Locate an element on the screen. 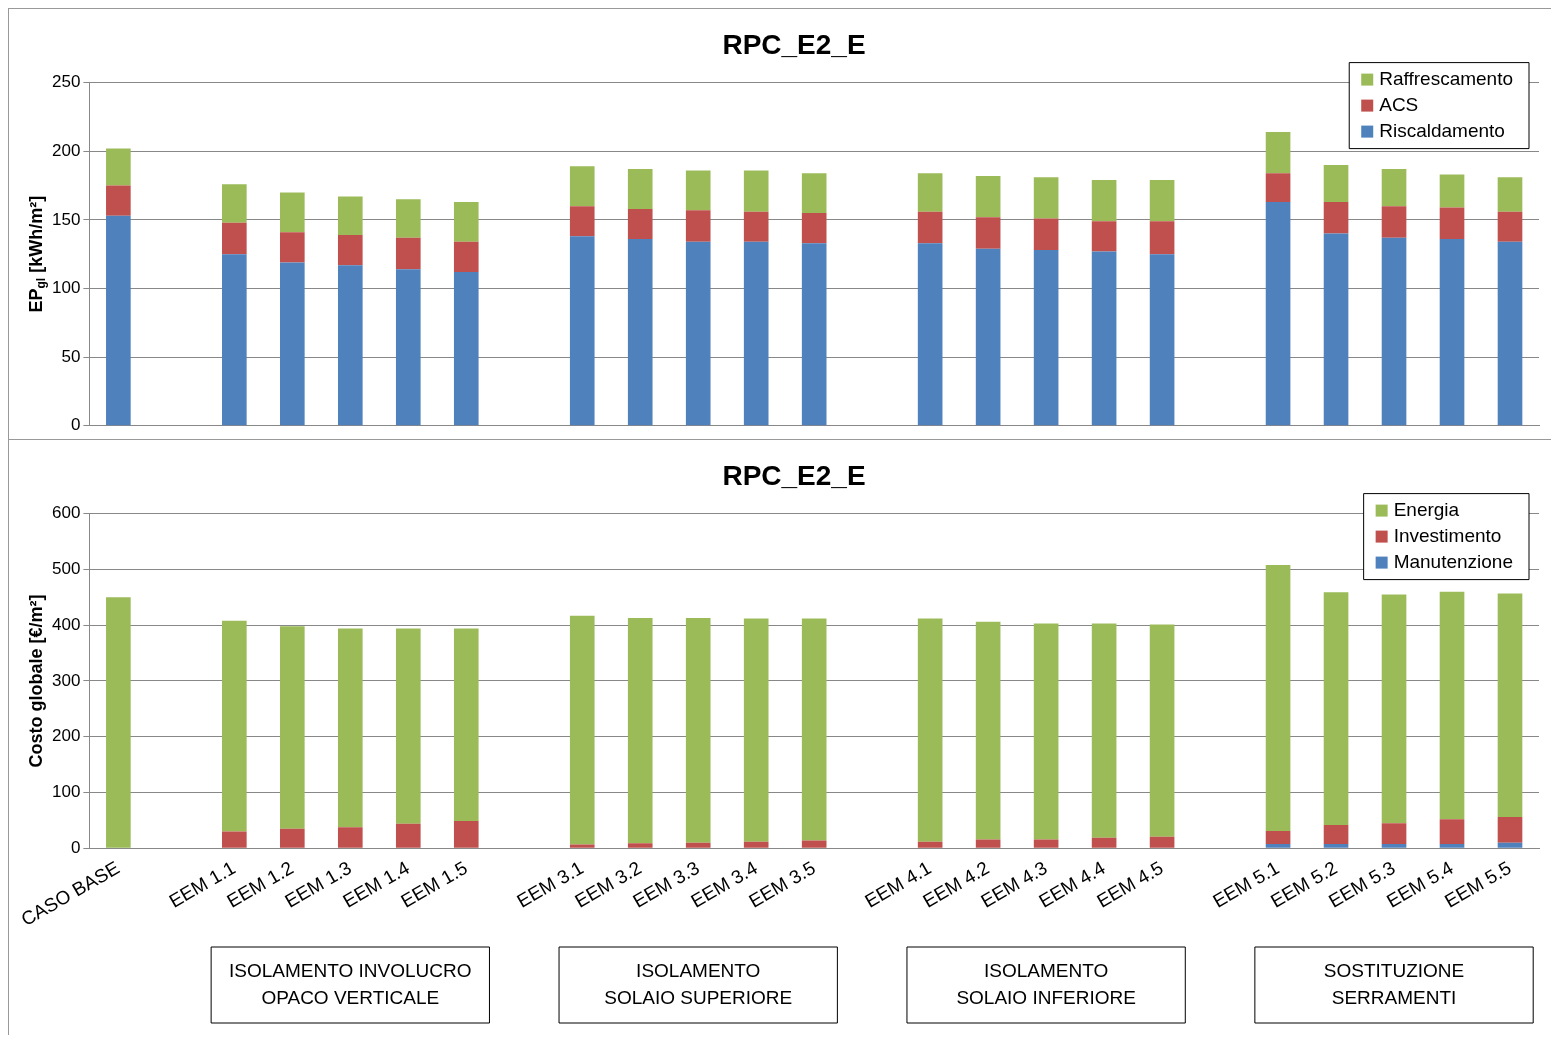 The height and width of the screenshot is (1041, 1559). y-tick-label: 150 is located at coordinates (66, 219).